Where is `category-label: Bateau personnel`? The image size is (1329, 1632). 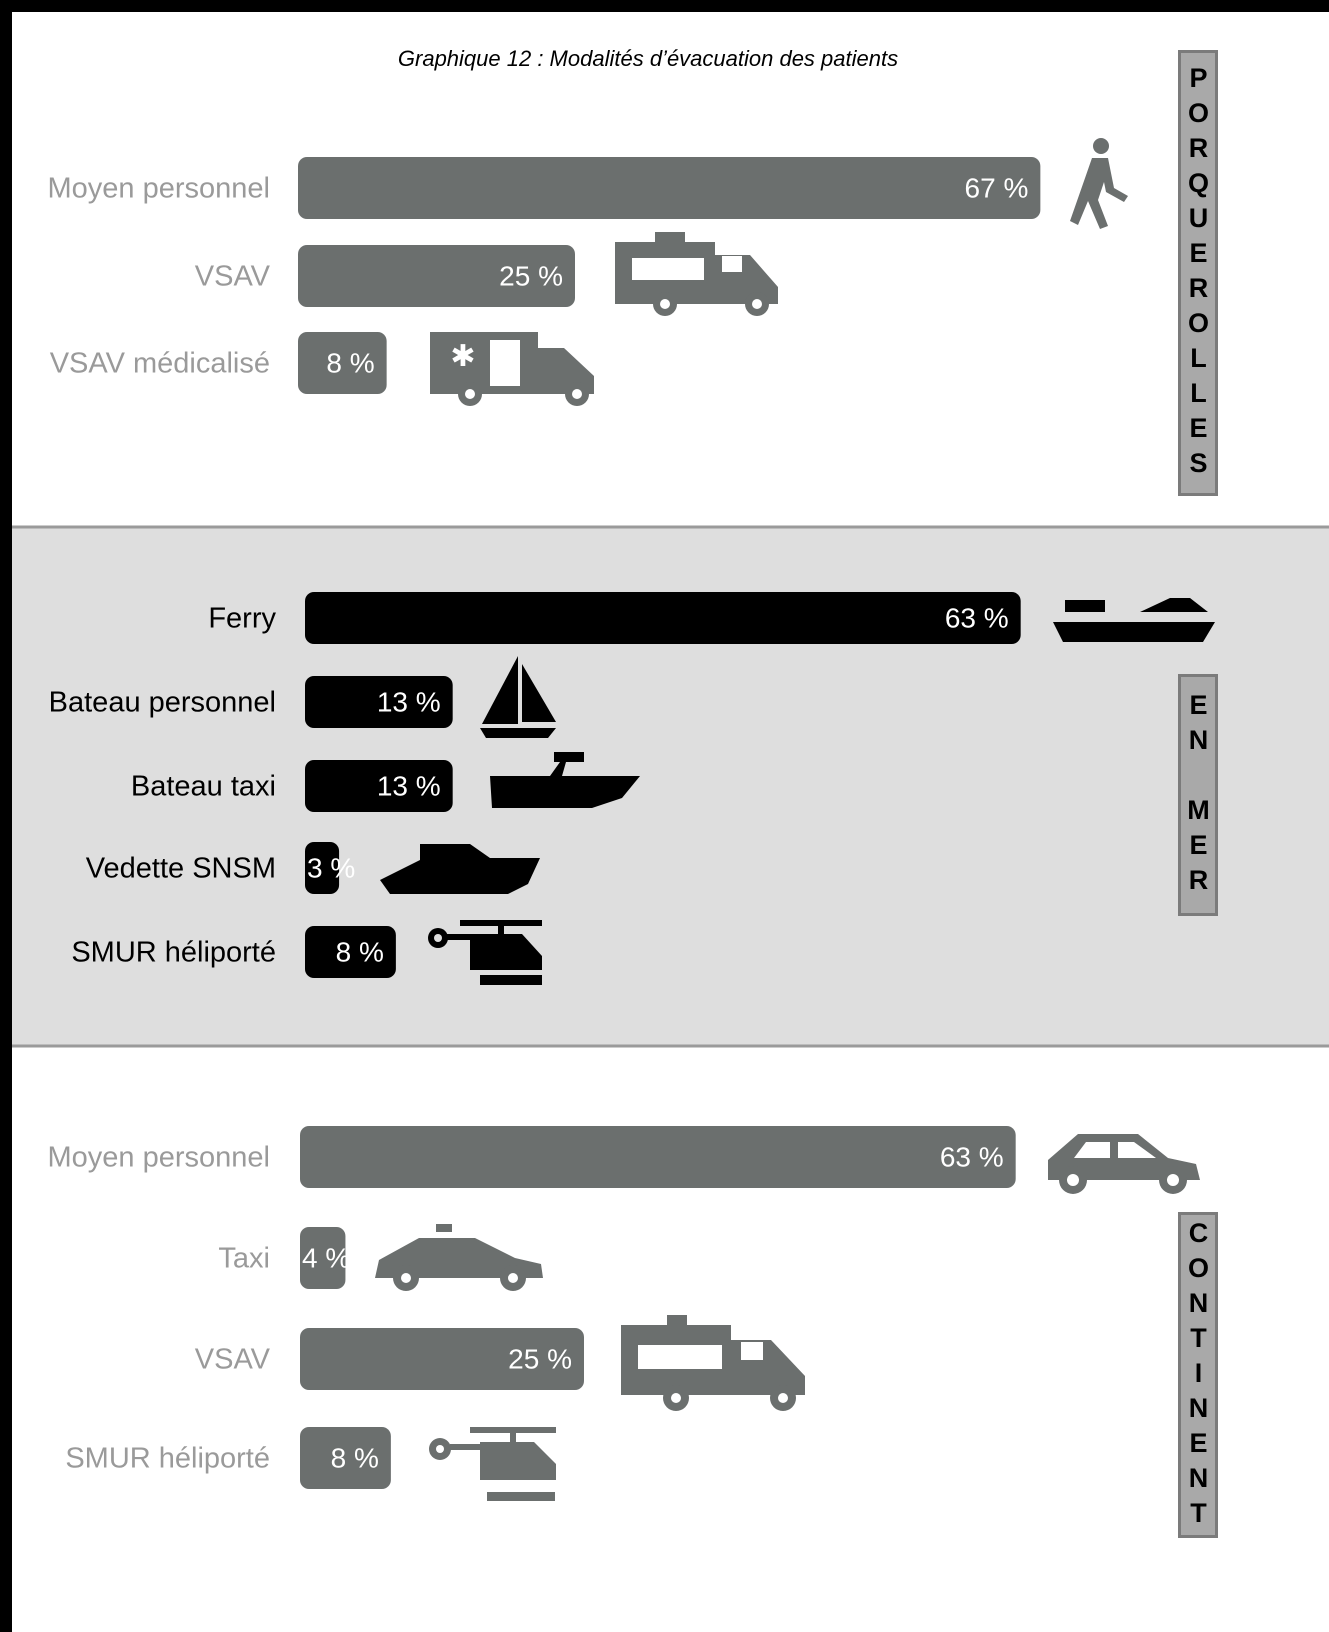
category-label: Bateau personnel is located at coordinates (162, 703).